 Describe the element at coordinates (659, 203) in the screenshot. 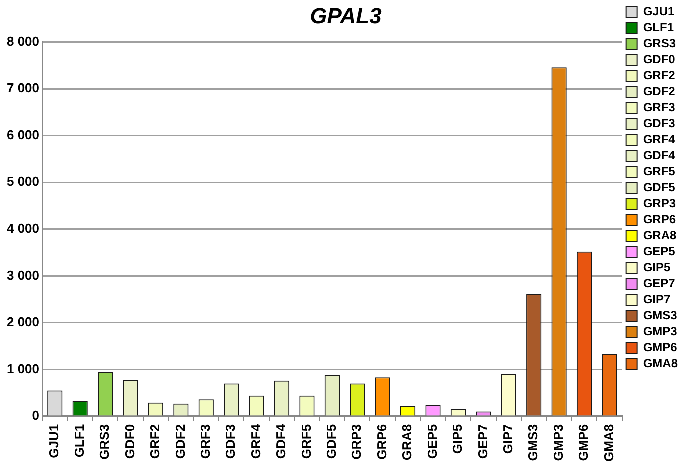

I see `legend-label: GRP3` at that location.